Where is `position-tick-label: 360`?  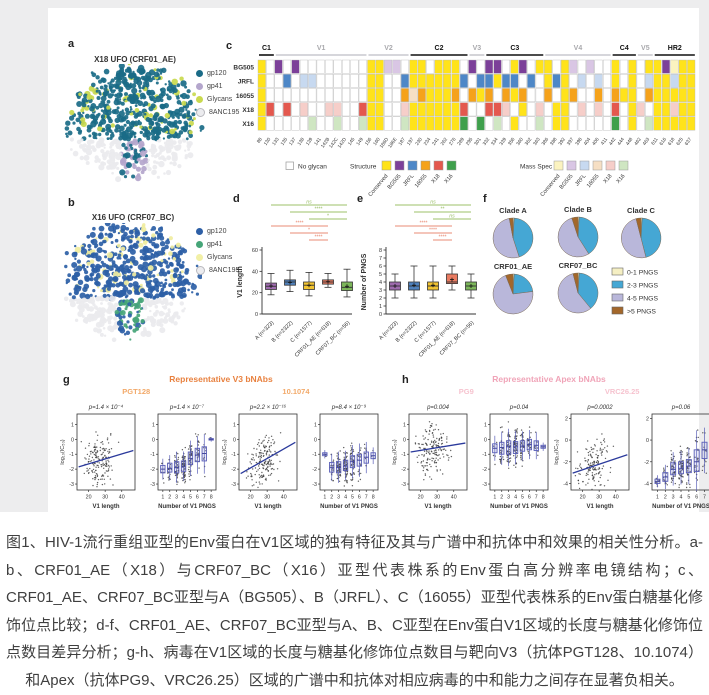
position-tick-label: 360 is located at coordinates (520, 141).